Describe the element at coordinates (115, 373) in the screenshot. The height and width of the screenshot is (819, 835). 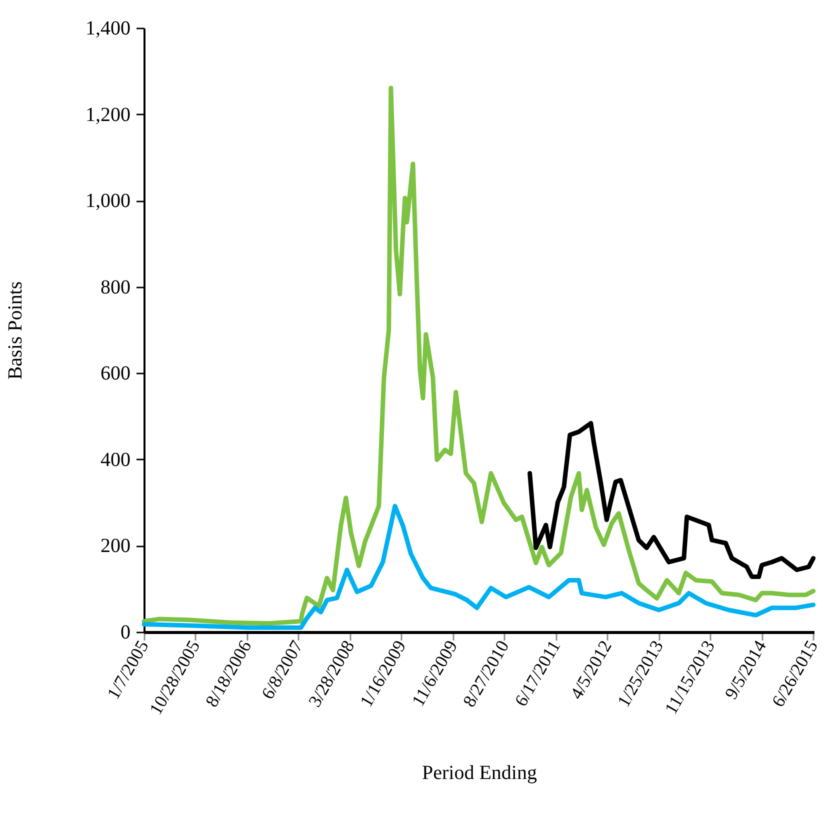
I see `y-tick-label: 600` at that location.